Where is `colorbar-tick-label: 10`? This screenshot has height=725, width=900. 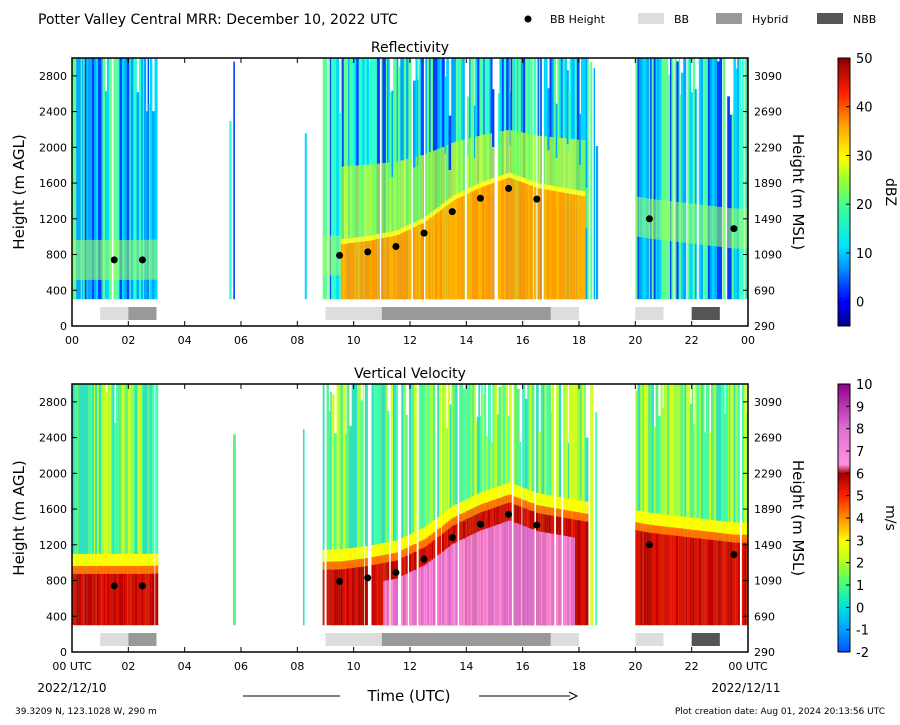 colorbar-tick-label: 10 is located at coordinates (864, 254).